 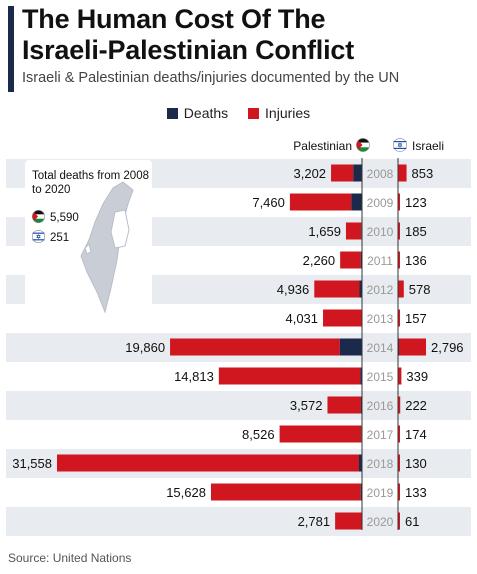 What do you see at coordinates (416, 434) in the screenshot?
I see `label-israeli-value: 174` at bounding box center [416, 434].